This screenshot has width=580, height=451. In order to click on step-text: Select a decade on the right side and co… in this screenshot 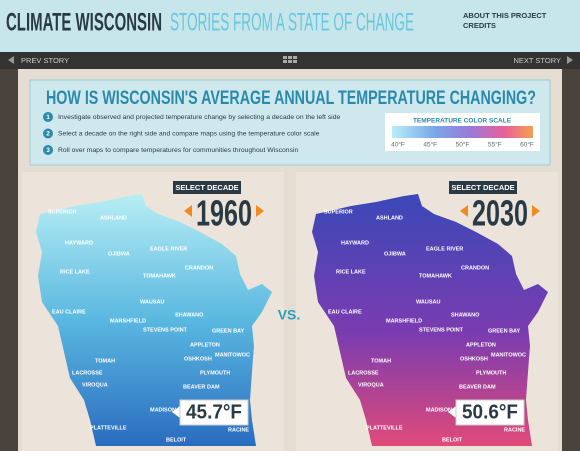, I will do `click(189, 133)`.